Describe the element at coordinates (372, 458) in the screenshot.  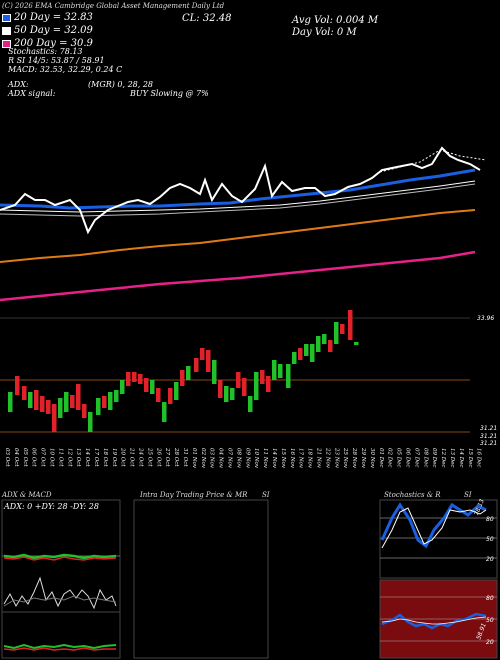
I see `date-label: 30 Nov` at that location.